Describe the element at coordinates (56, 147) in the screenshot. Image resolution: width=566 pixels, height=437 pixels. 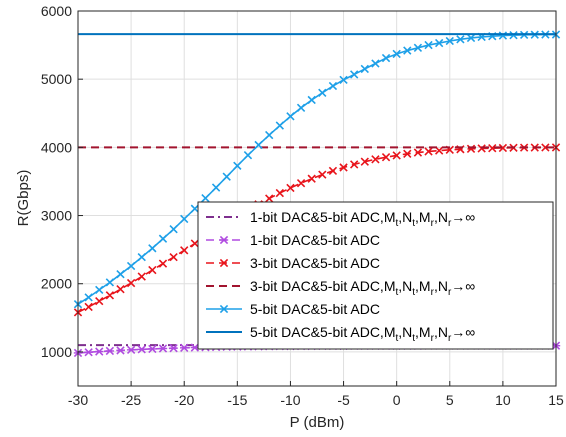
I see `y-tick-label: 4000` at that location.